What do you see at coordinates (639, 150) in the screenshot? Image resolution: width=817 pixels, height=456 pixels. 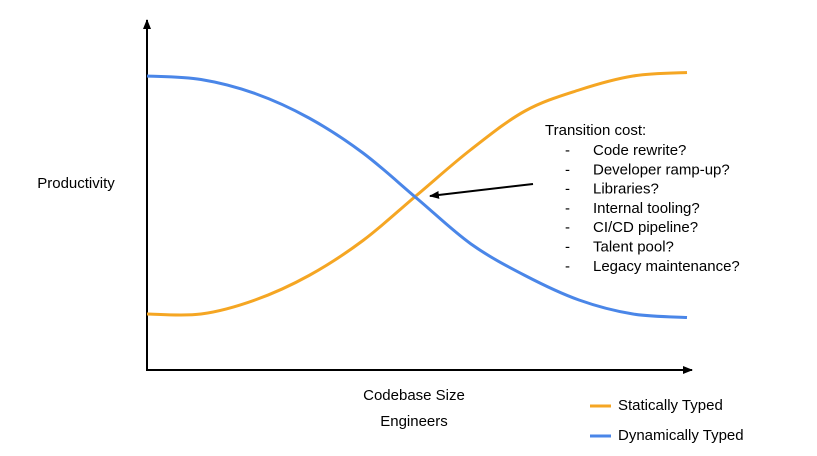 I see `annotation-item: Code rewrite?` at bounding box center [639, 150].